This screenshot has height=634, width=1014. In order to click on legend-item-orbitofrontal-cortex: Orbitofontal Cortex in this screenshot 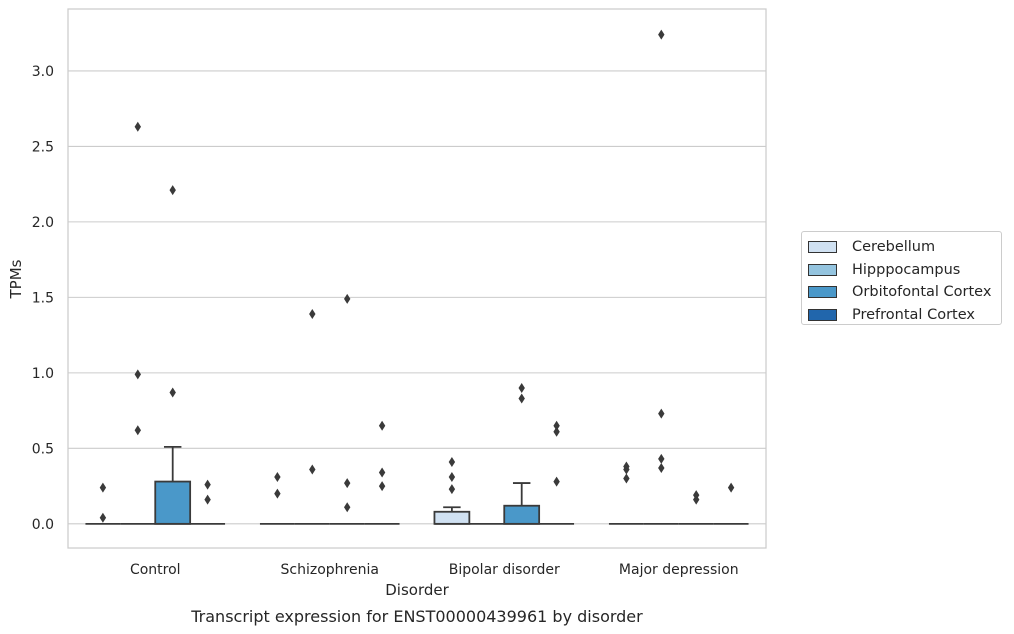, I will do `click(904, 292)`.